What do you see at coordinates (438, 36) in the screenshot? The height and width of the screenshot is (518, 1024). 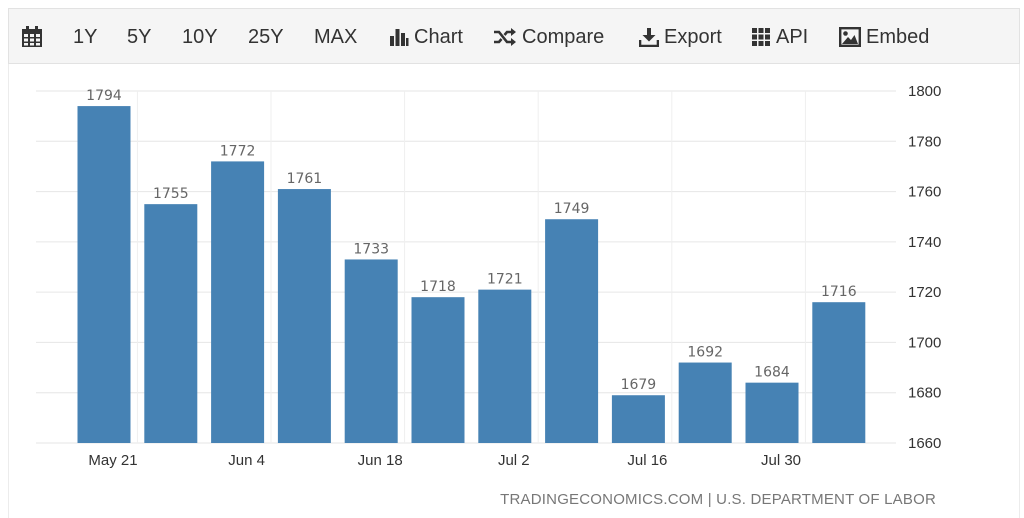 I see `chart-label: Chart` at bounding box center [438, 36].